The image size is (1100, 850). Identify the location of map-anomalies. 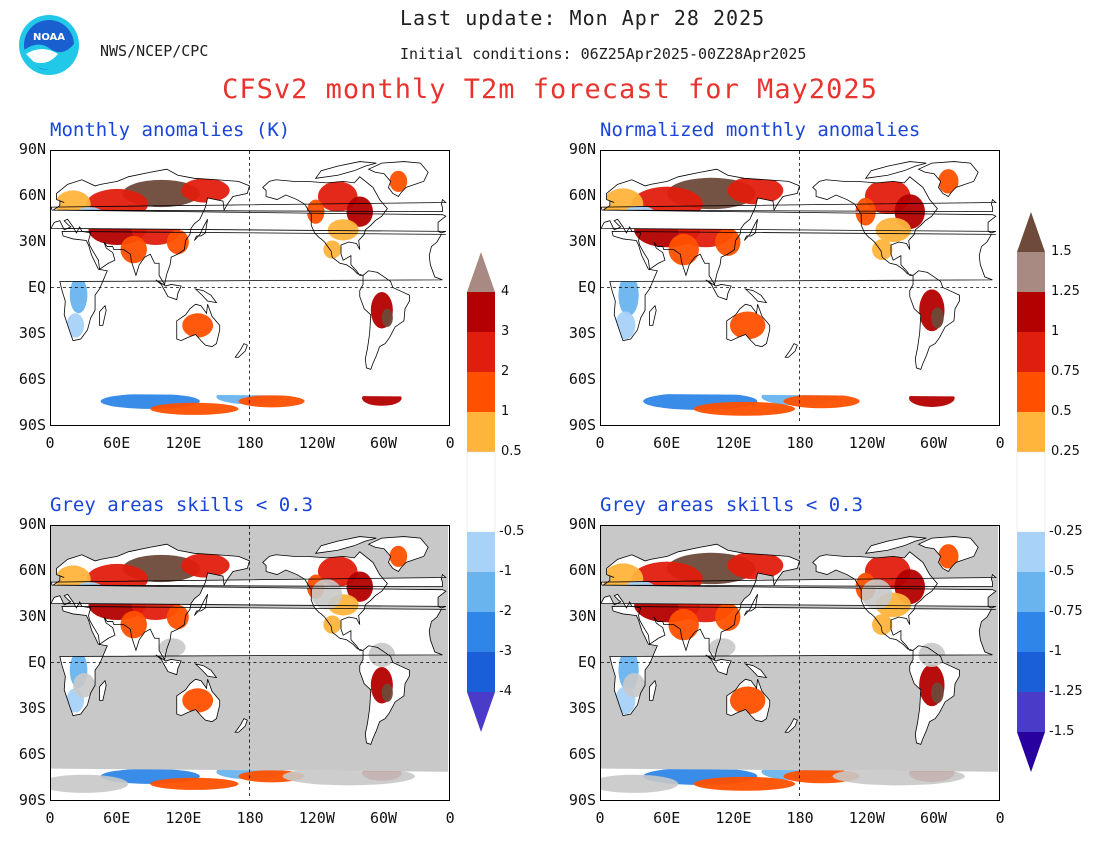
(250, 288).